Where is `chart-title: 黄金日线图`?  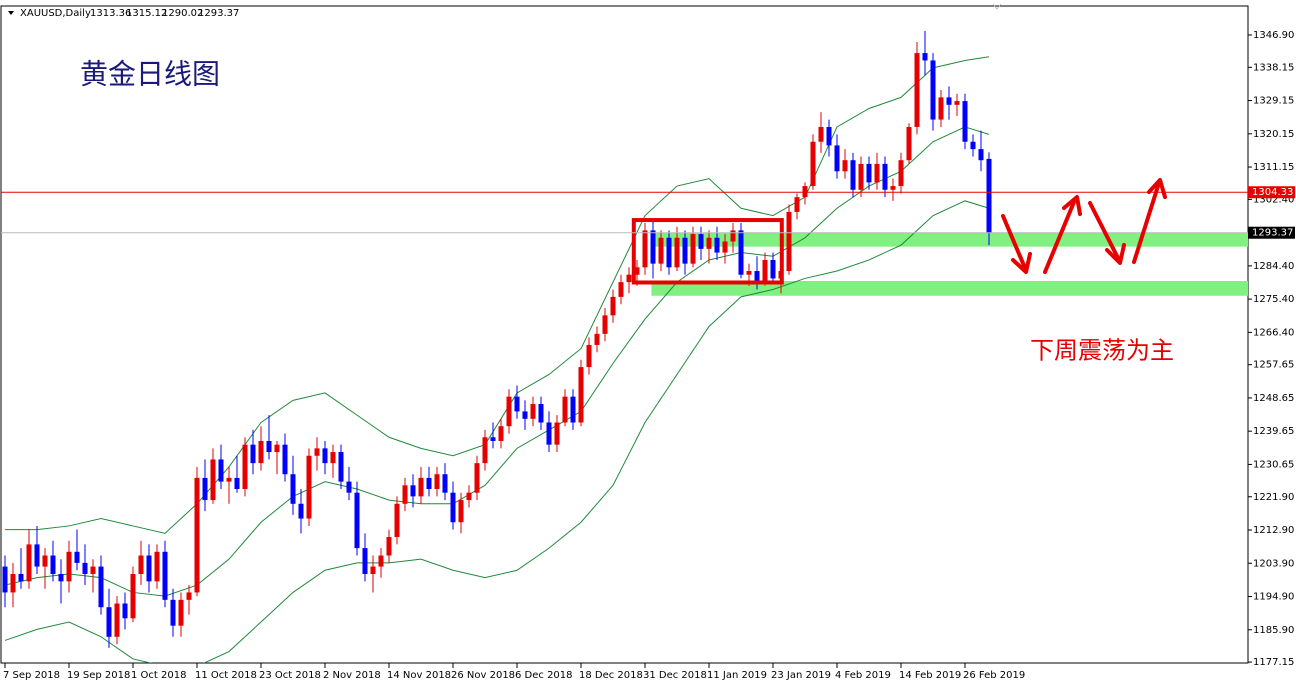
chart-title: 黄金日线图 is located at coordinates (150, 74).